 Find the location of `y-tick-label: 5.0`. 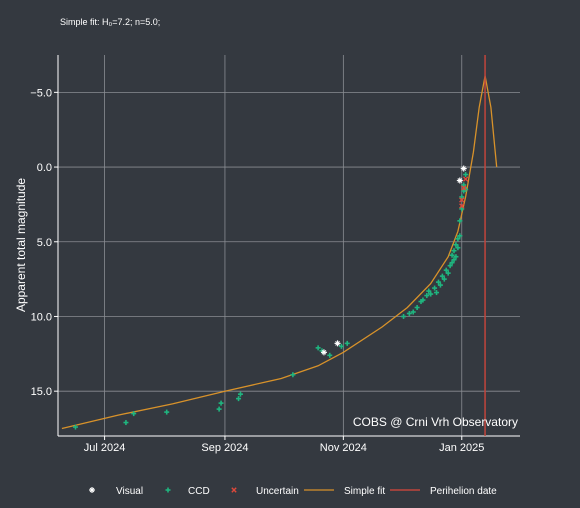

y-tick-label: 5.0 is located at coordinates (44, 243).